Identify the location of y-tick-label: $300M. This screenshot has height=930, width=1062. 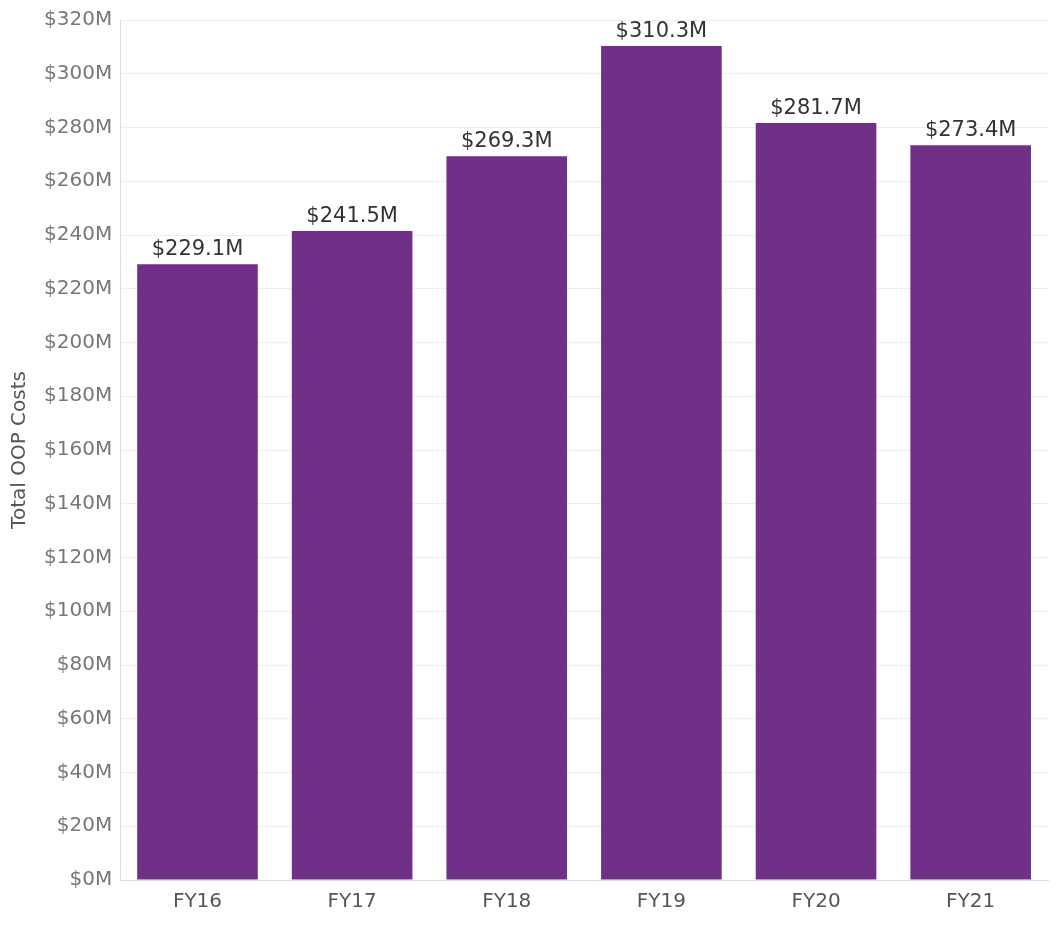
(78, 71).